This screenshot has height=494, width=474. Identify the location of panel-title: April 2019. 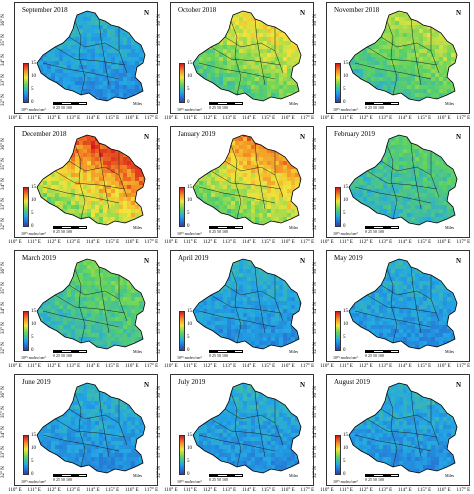
(193, 258).